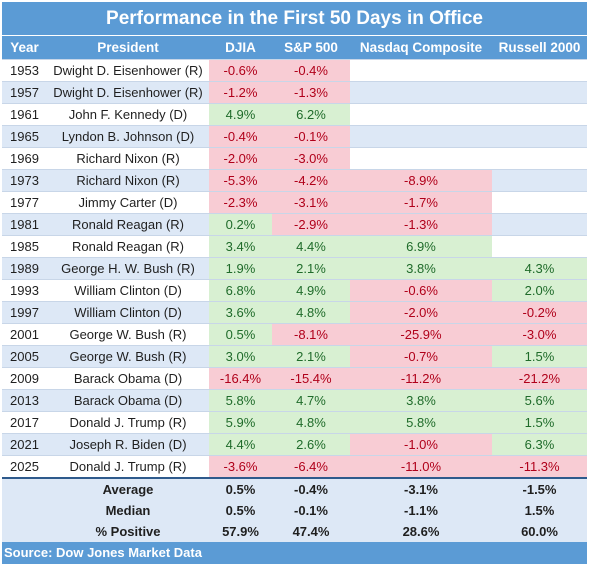 Image resolution: width=589 pixels, height=564 pixels. Describe the element at coordinates (311, 70) in the screenshot. I see `cell-sp500: -0.4%` at that location.